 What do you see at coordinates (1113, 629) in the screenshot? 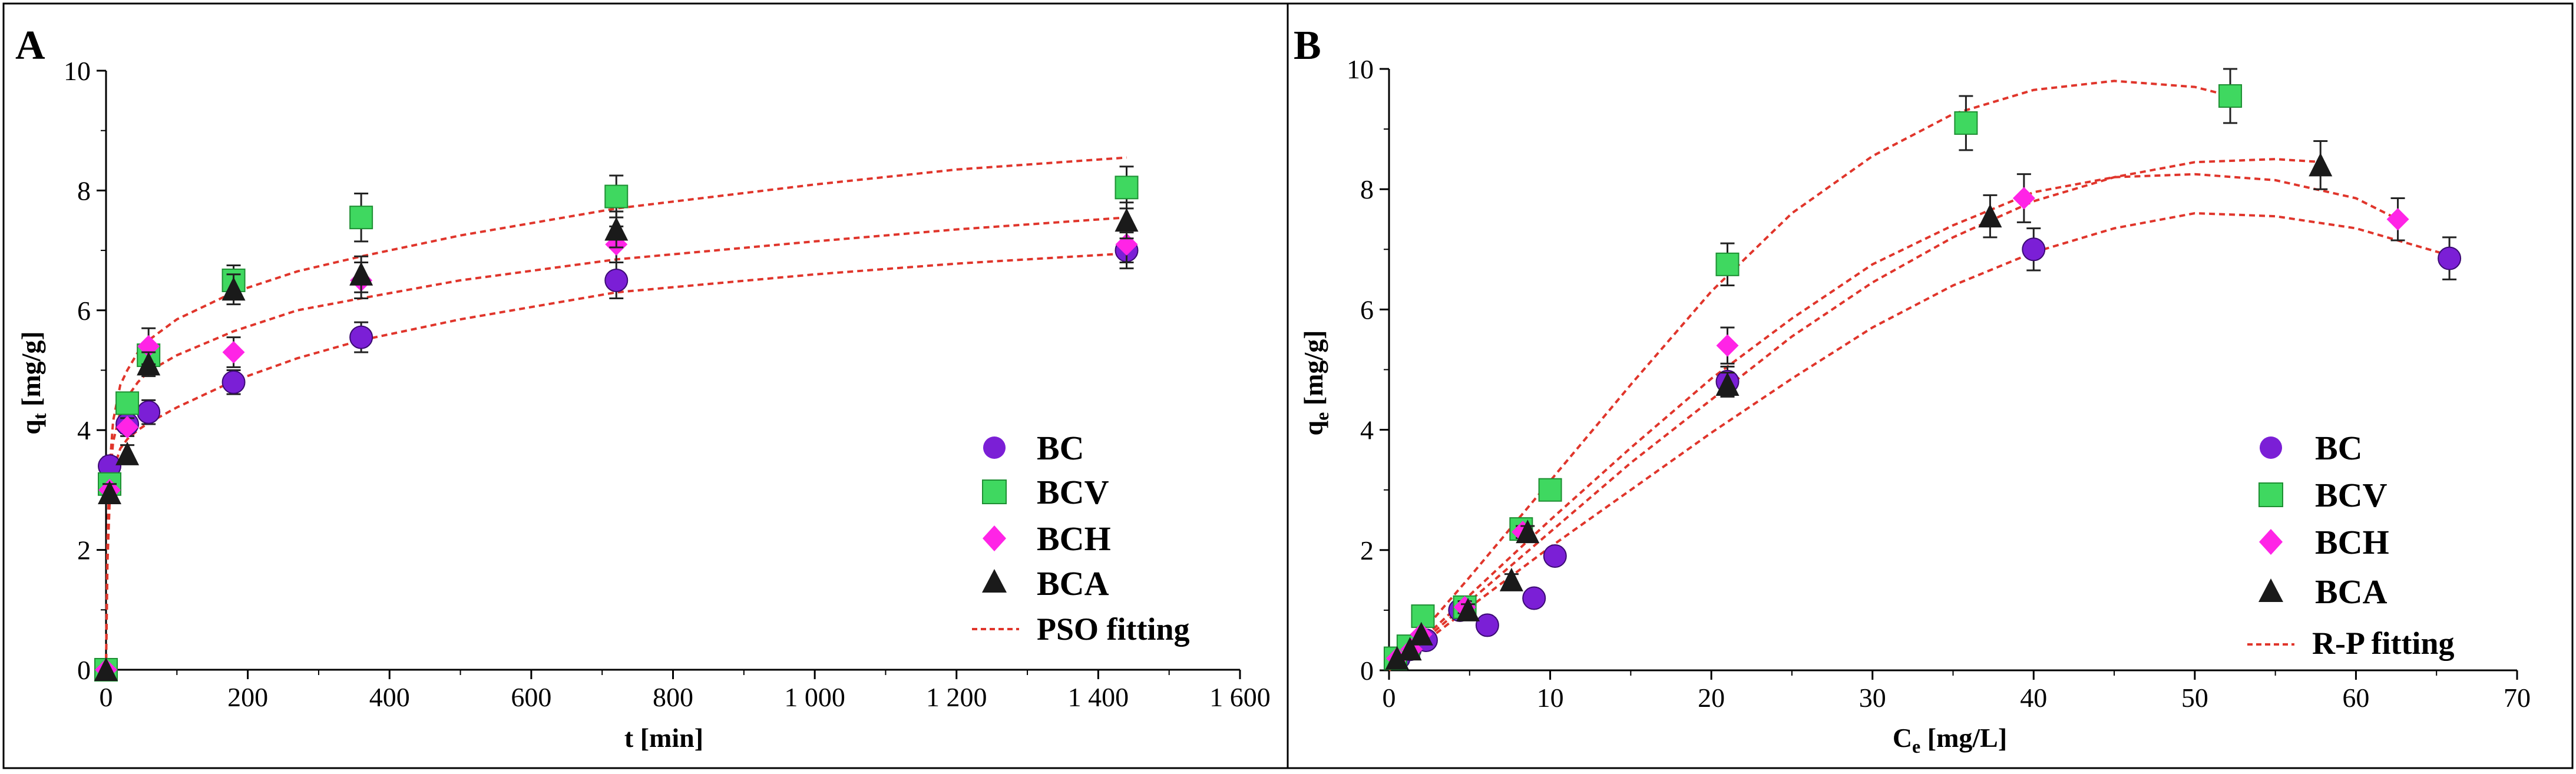
I see `legend-a-fit-label: PSO fitting` at bounding box center [1113, 629].